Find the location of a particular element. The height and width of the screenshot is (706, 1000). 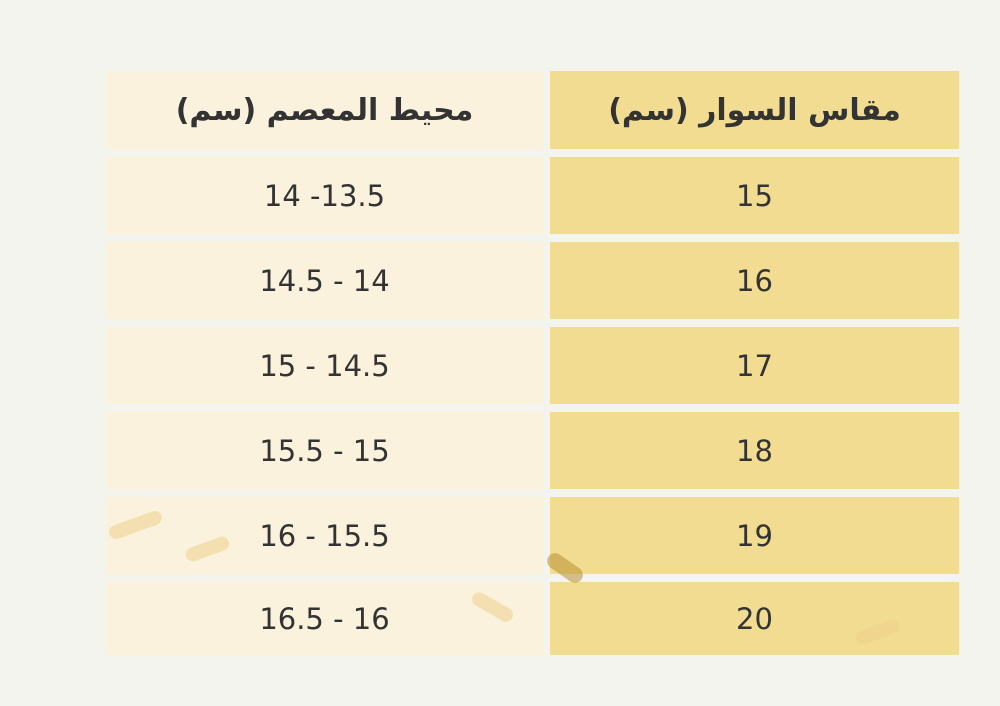

wrist-circumference-value: 16.5 - 16 is located at coordinates (324, 618).